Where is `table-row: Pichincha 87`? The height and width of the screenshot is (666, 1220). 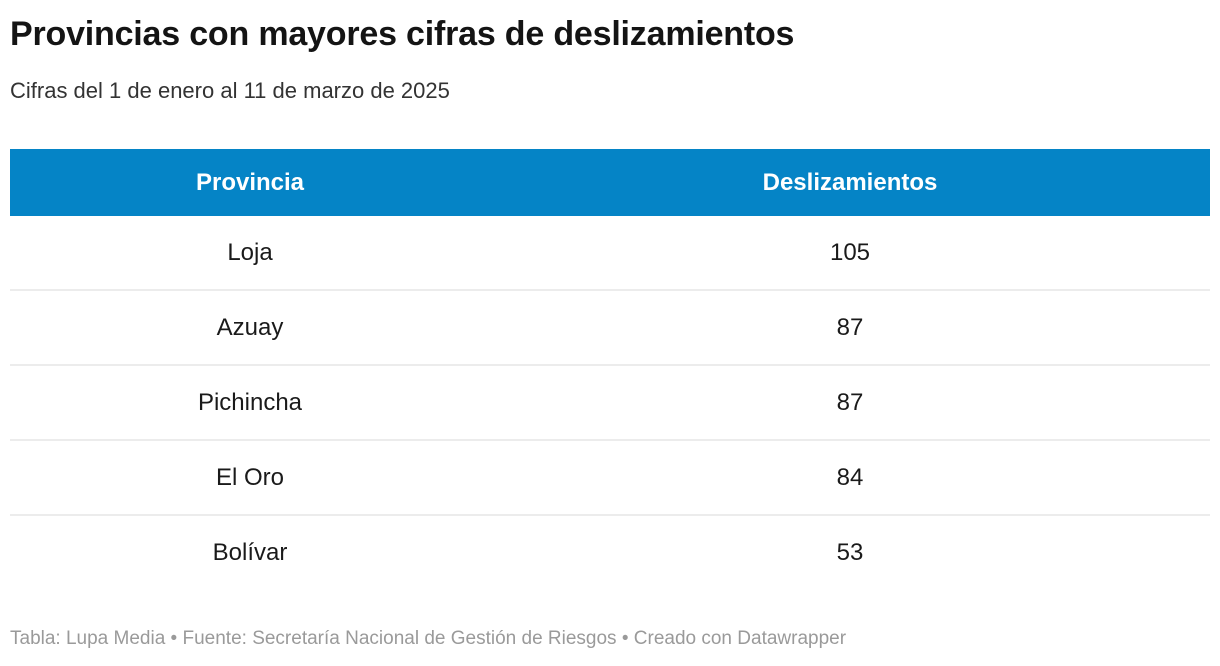 table-row: Pichincha 87 is located at coordinates (610, 402).